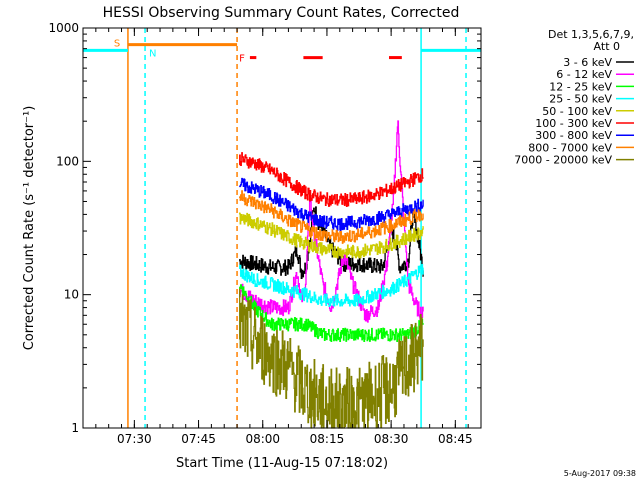  What do you see at coordinates (117, 44) in the screenshot?
I see `flag-label-s: S` at bounding box center [117, 44].